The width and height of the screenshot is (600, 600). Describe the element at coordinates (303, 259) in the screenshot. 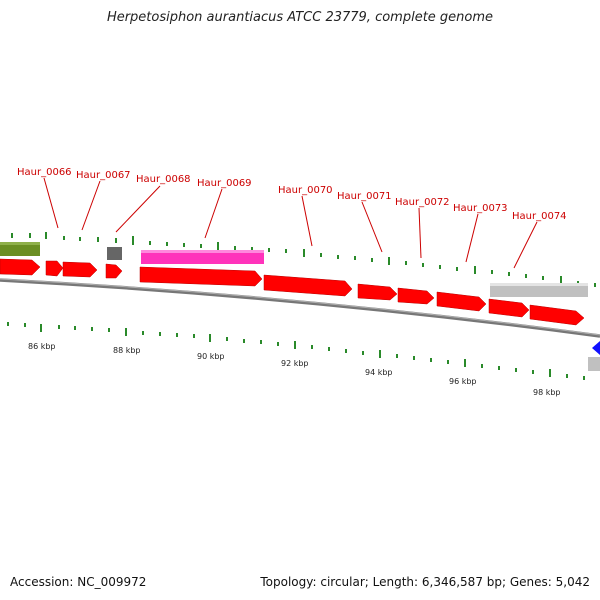

I see `outer-tick-marks` at that location.